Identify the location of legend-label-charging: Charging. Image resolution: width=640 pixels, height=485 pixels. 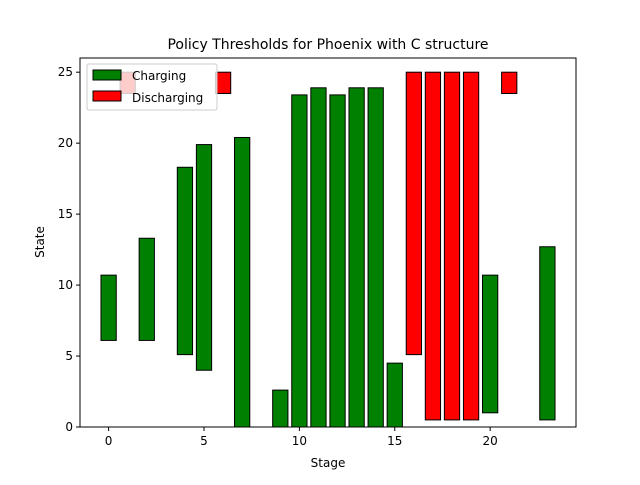
(159, 76).